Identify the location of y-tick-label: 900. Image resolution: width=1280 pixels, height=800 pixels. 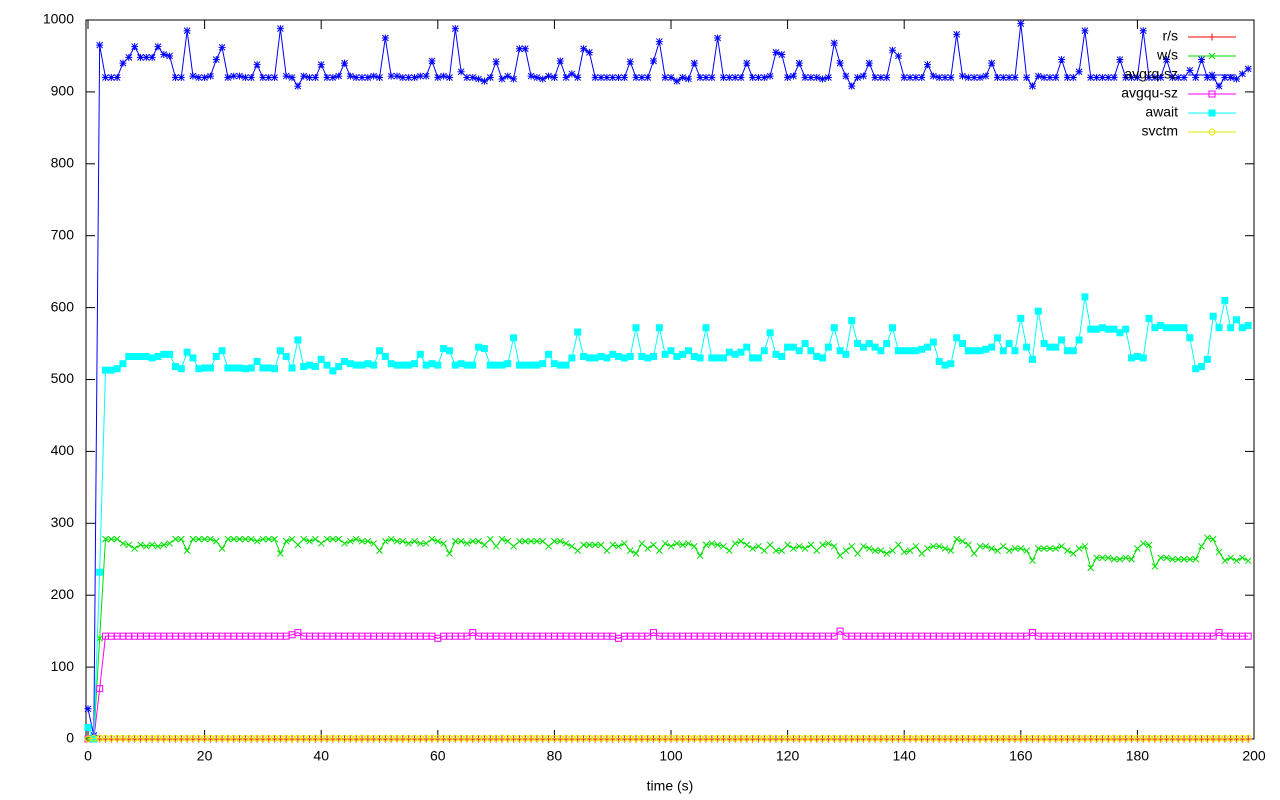
(63, 91).